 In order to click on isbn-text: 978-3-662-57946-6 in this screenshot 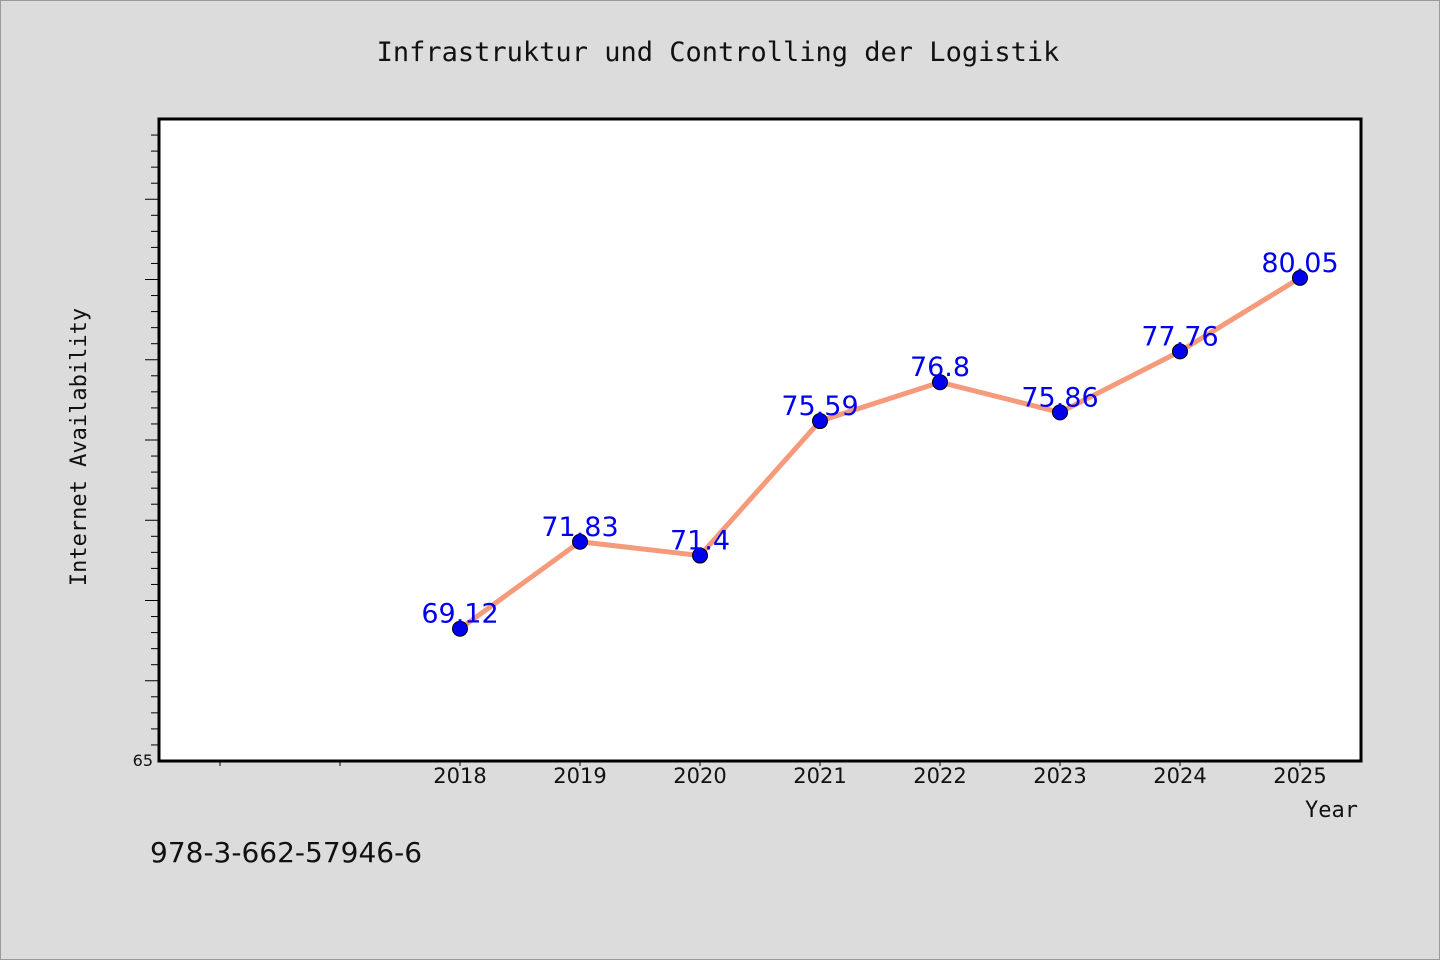, I will do `click(286, 852)`.